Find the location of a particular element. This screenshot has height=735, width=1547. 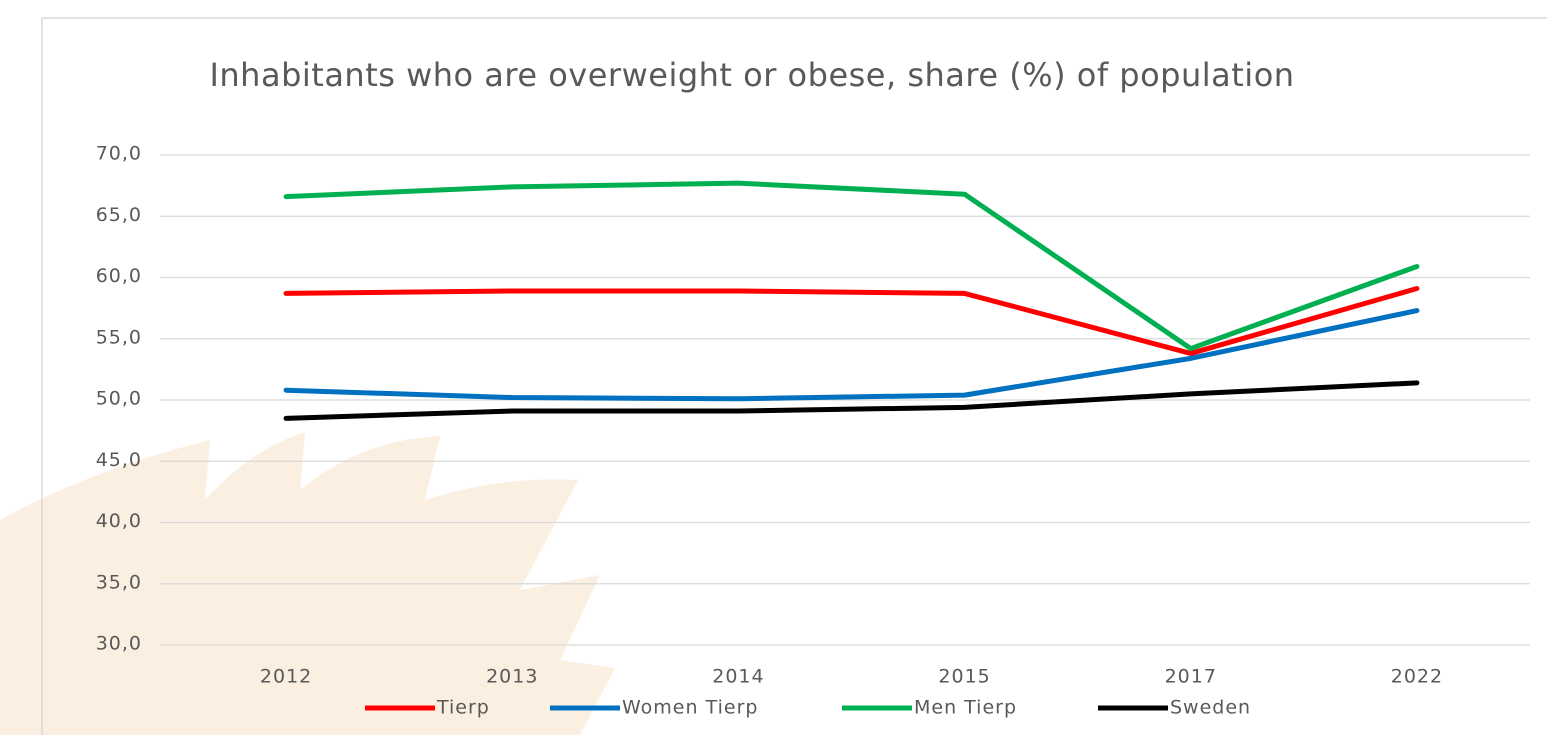

y-tick-label: 35,0 is located at coordinates (119, 582).